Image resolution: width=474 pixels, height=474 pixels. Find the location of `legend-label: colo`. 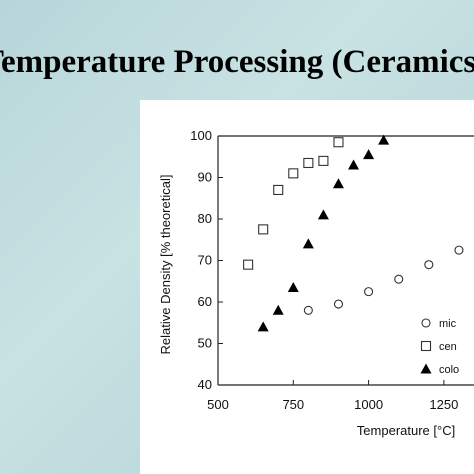

legend-label: colo is located at coordinates (449, 370).